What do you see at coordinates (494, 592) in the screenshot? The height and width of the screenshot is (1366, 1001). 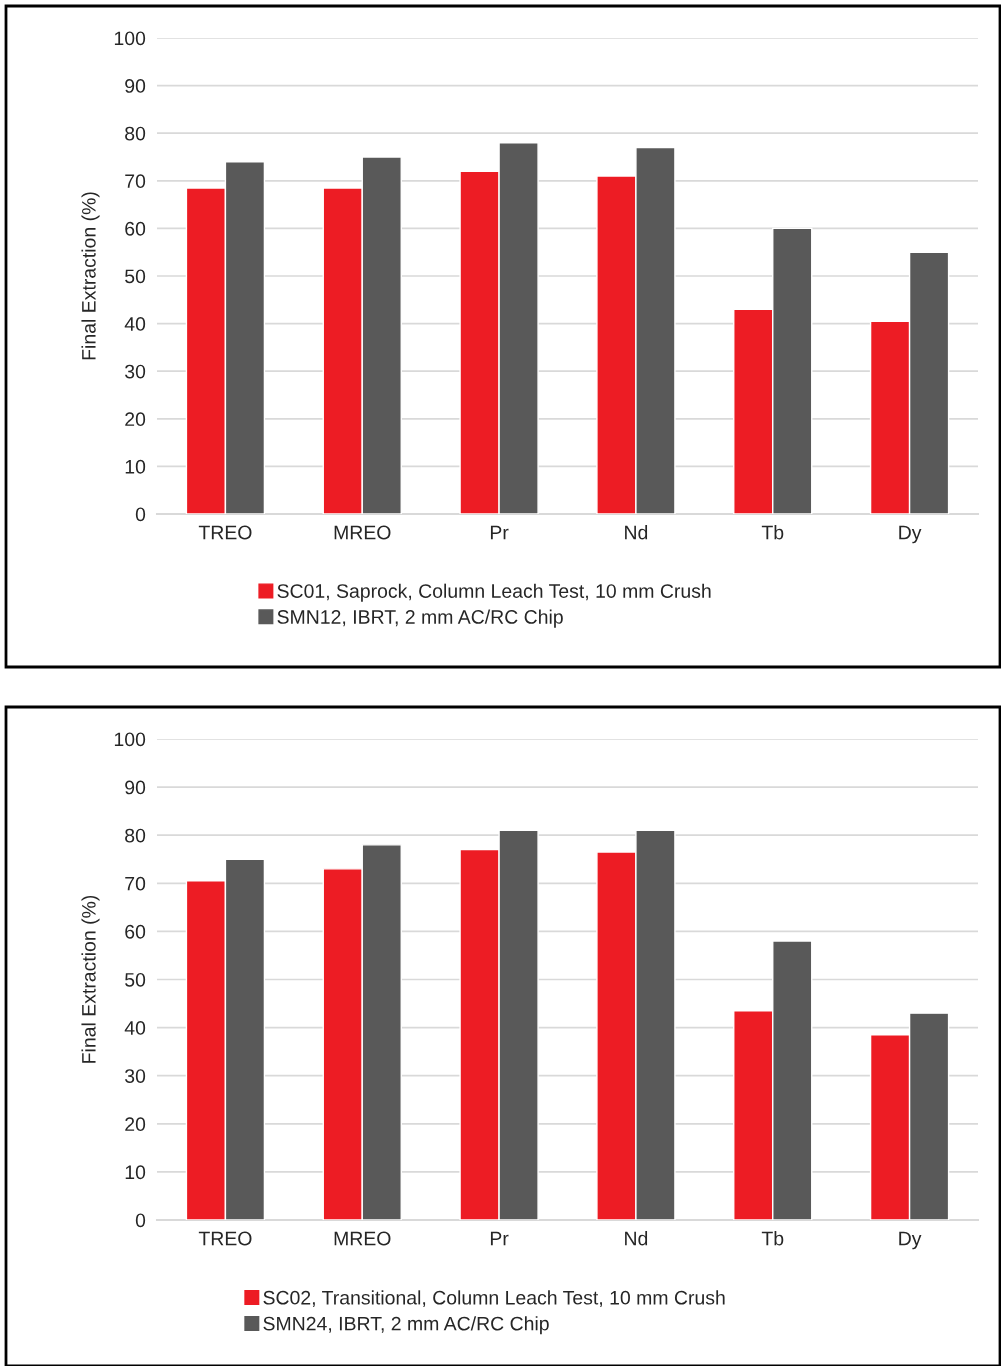 I see `legend-label: SC01, Saprock, Column Leach Test, 10 mm Crush` at bounding box center [494, 592].